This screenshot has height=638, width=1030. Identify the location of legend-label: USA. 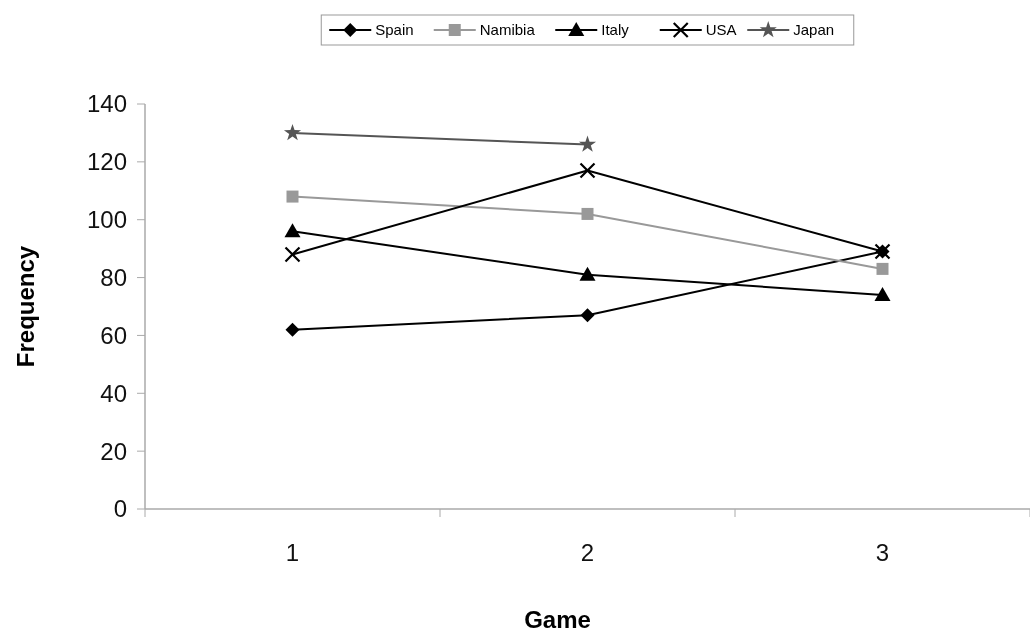
(721, 30).